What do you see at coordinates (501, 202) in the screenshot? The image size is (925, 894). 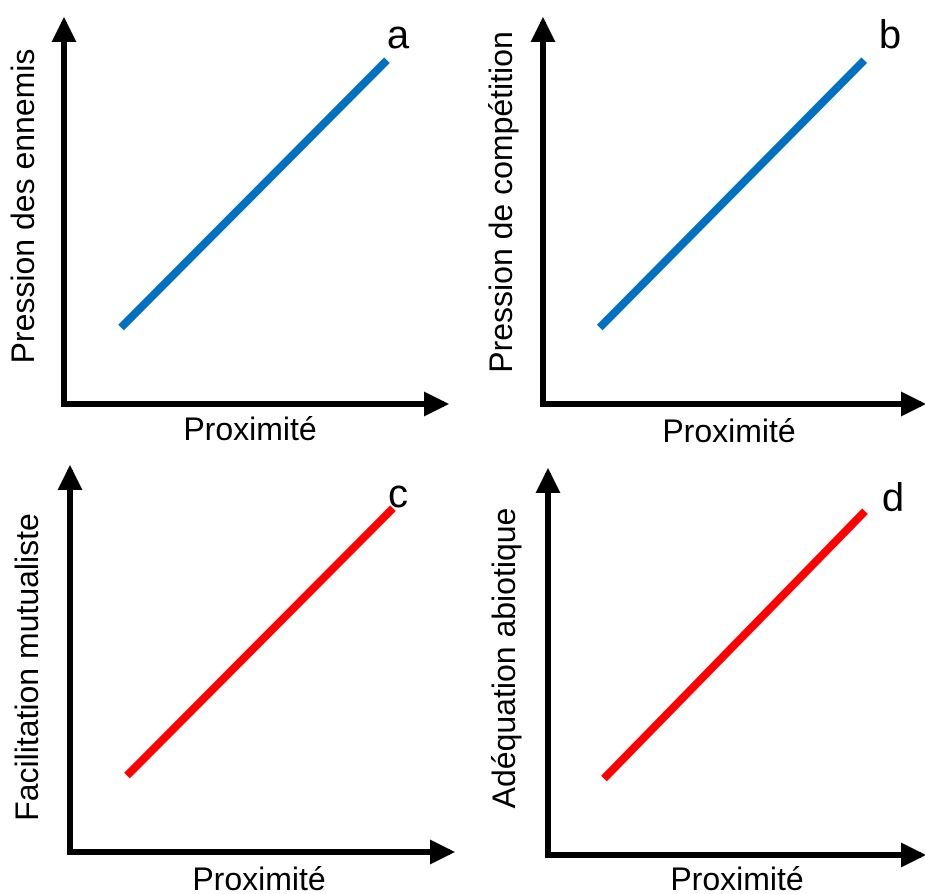 I see `panel-b-y-axis-label: Pression de compétition` at bounding box center [501, 202].